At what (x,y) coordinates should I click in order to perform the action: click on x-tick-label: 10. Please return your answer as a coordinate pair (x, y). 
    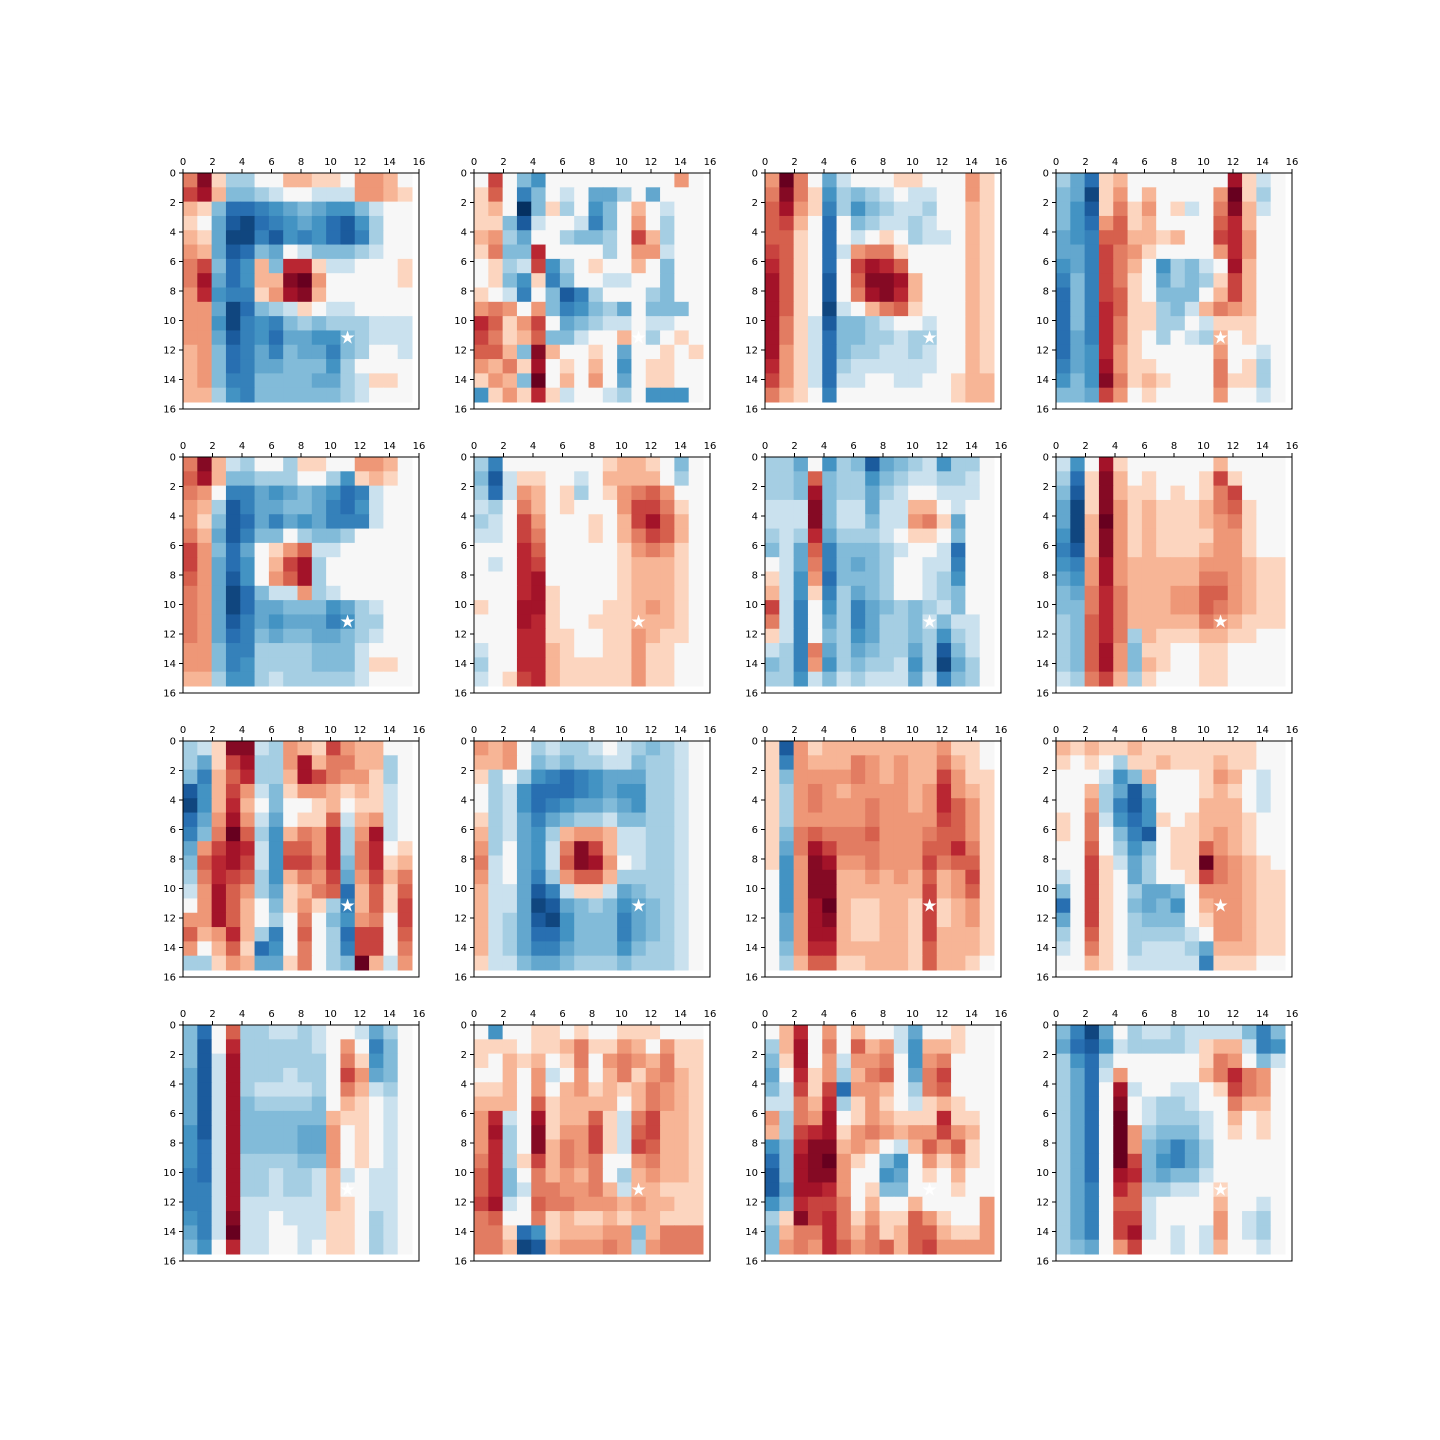
    Looking at the image, I should click on (330, 730).